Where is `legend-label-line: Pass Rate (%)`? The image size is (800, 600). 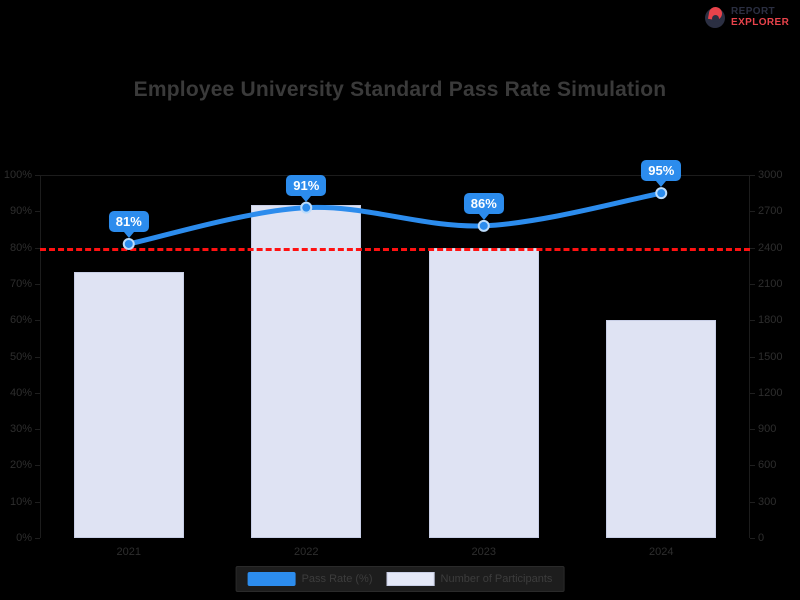 legend-label-line: Pass Rate (%) is located at coordinates (337, 579).